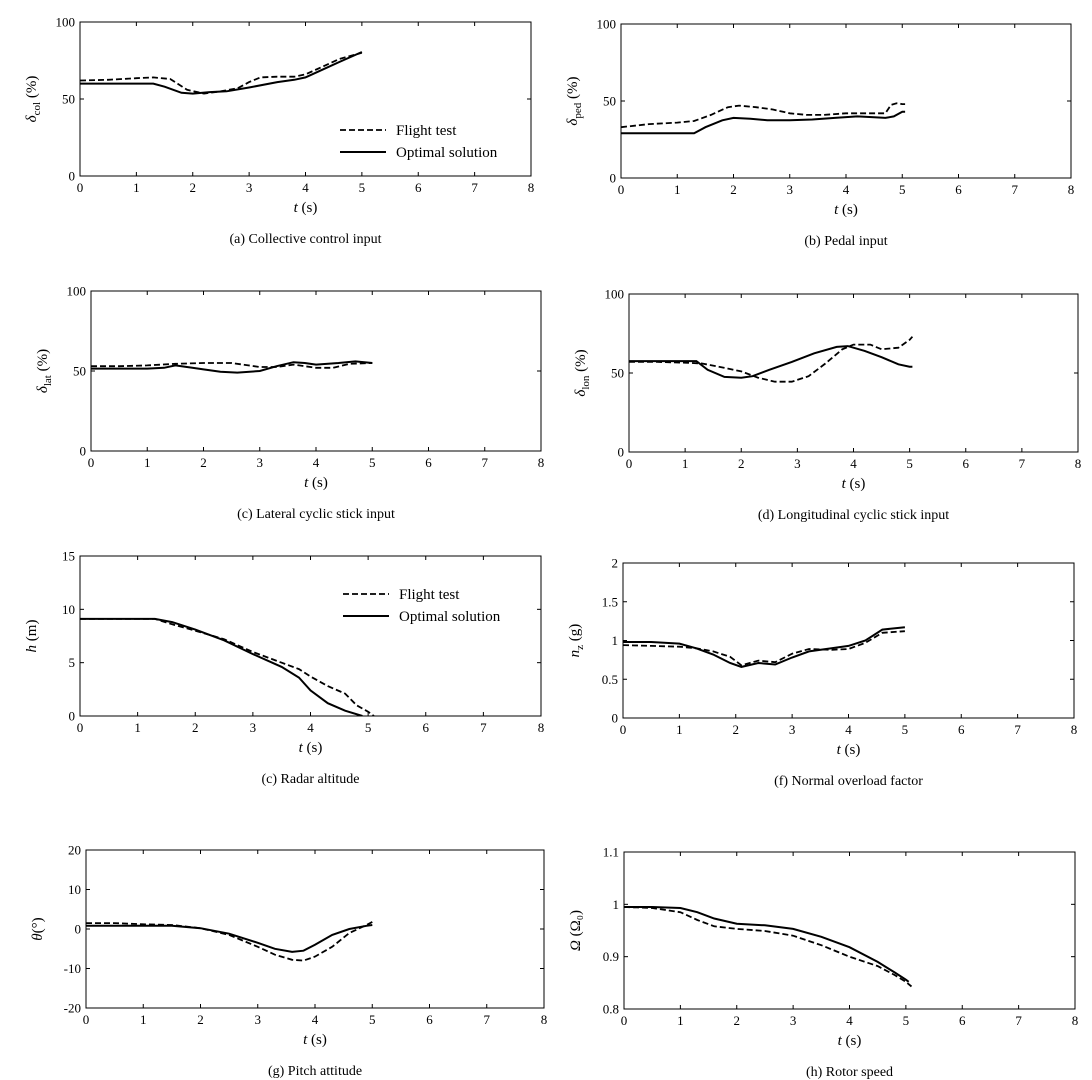  I want to click on y-tick-label: 0.9, so click(611, 956).